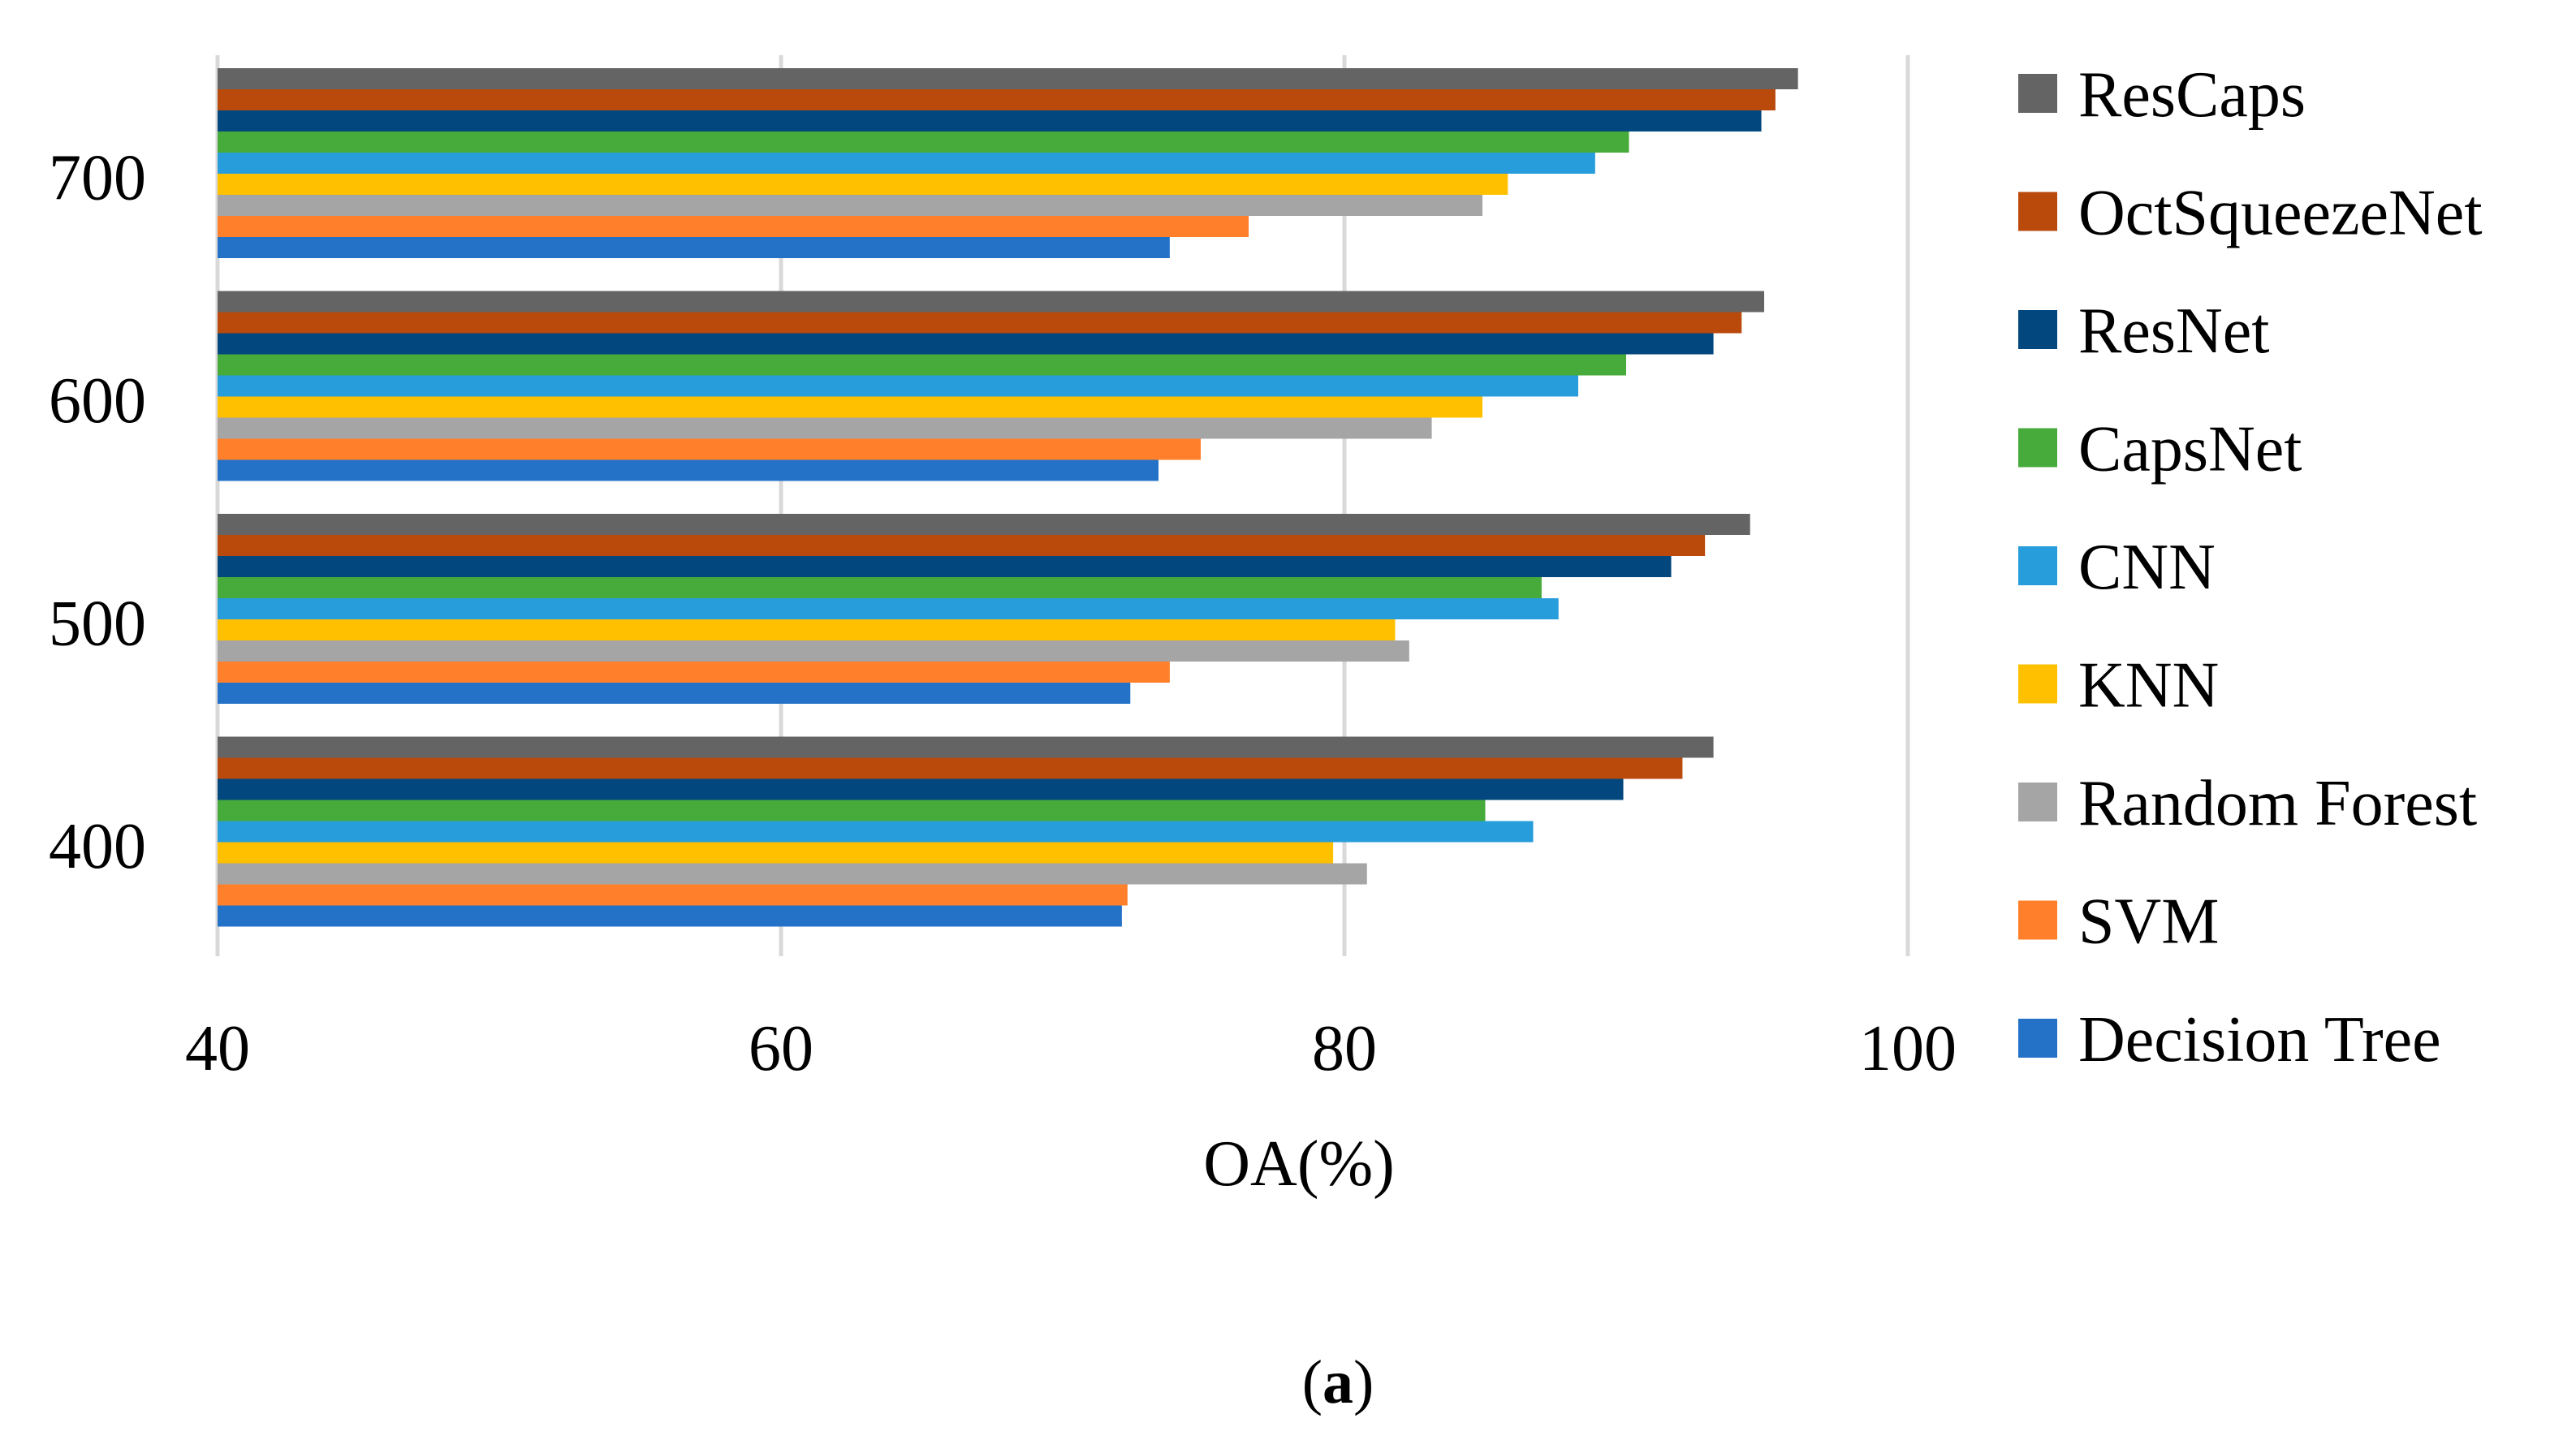 Image resolution: width=2576 pixels, height=1453 pixels. I want to click on caption-letter: a, so click(1338, 1382).